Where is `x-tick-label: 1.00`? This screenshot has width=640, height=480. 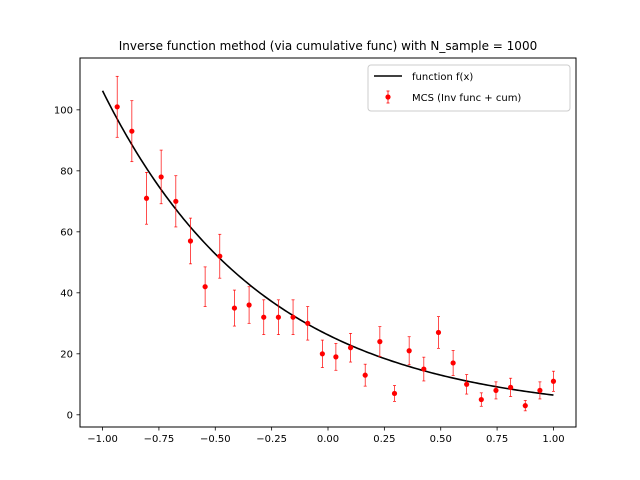
x-tick-label: 1.00 is located at coordinates (553, 439).